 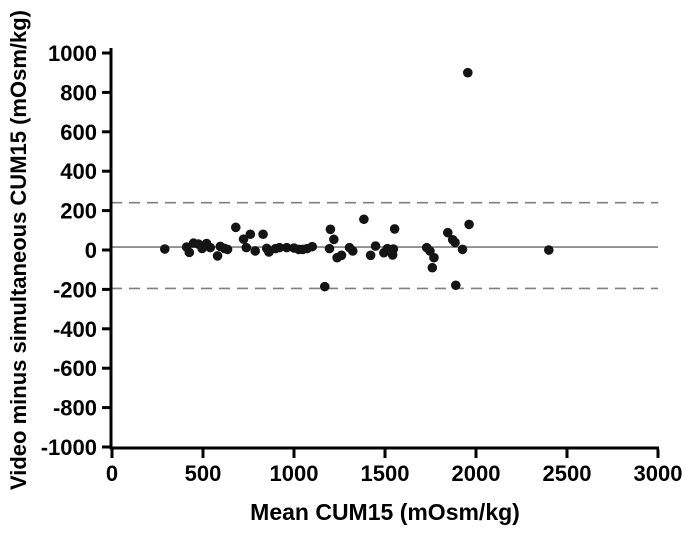 I want to click on y-tick-label: 200, so click(x=78, y=211).